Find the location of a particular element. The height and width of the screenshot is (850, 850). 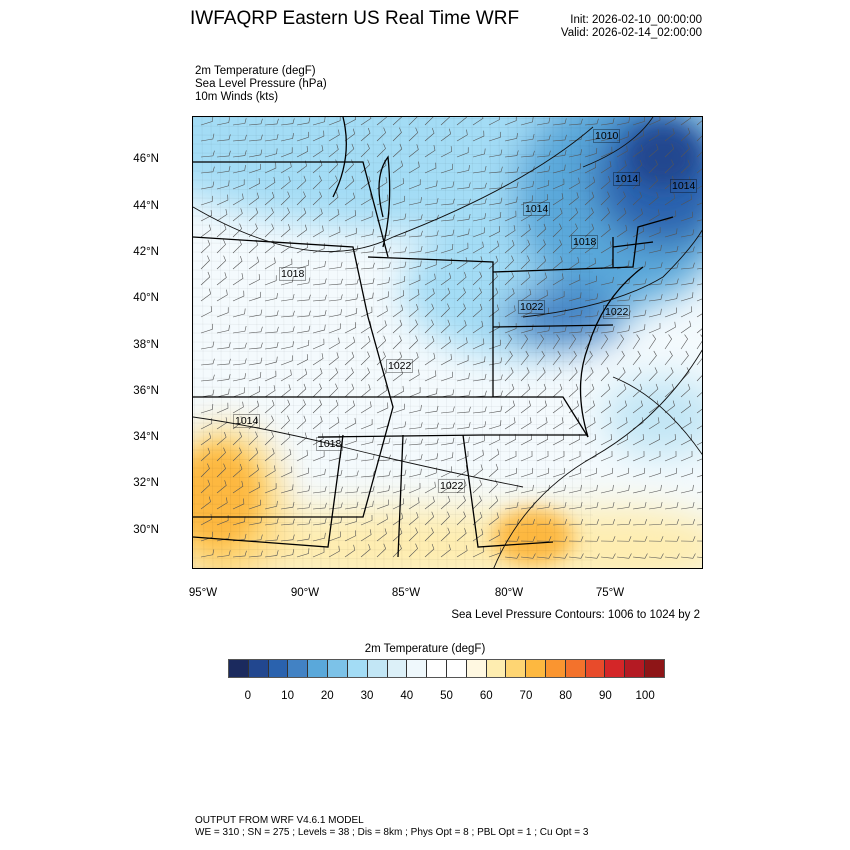

colorbar-swatch is located at coordinates (417, 668).